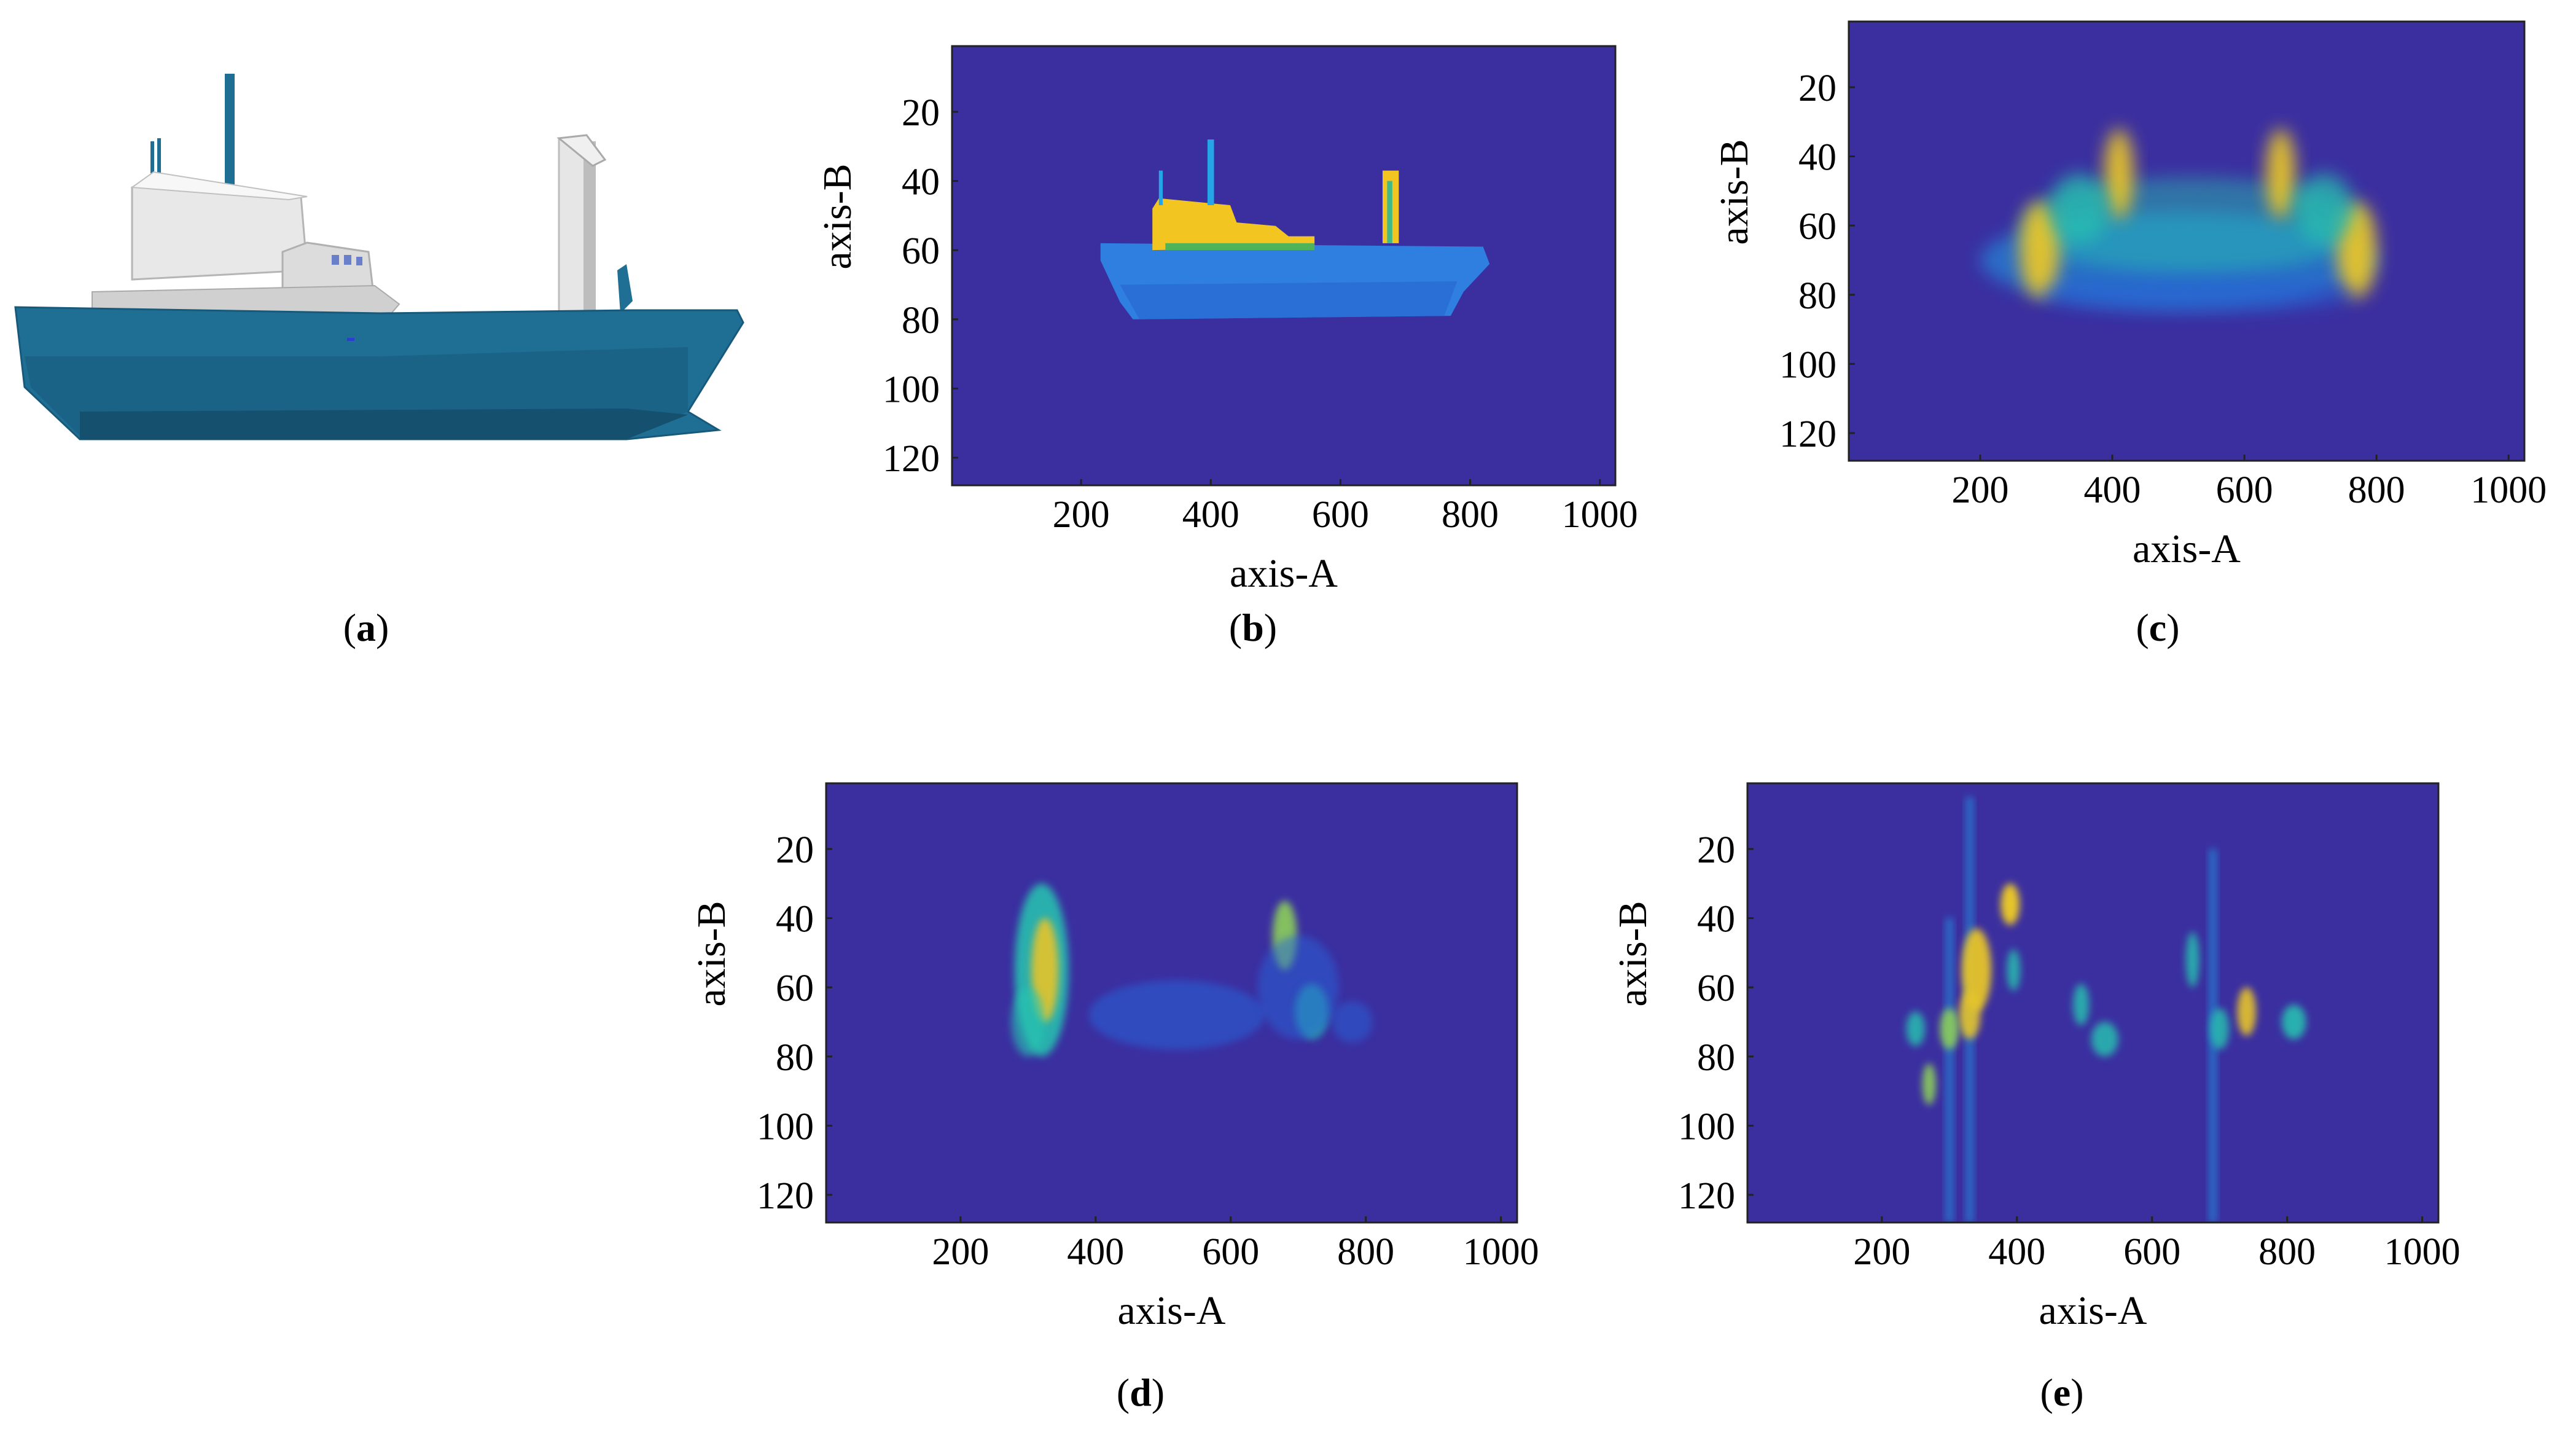 The height and width of the screenshot is (1432, 2576). Describe the element at coordinates (581, 150) in the screenshot. I see `ship-gantry-top` at that location.